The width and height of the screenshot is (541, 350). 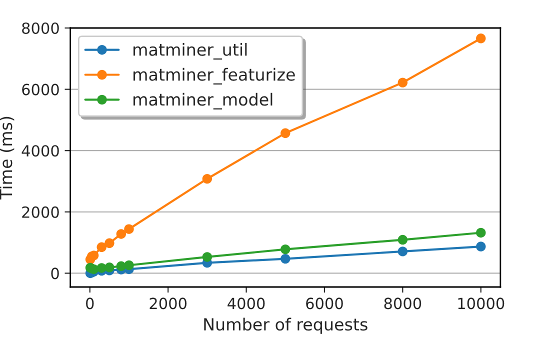 What do you see at coordinates (40, 151) in the screenshot?
I see `y-tick-label: 4000` at bounding box center [40, 151].